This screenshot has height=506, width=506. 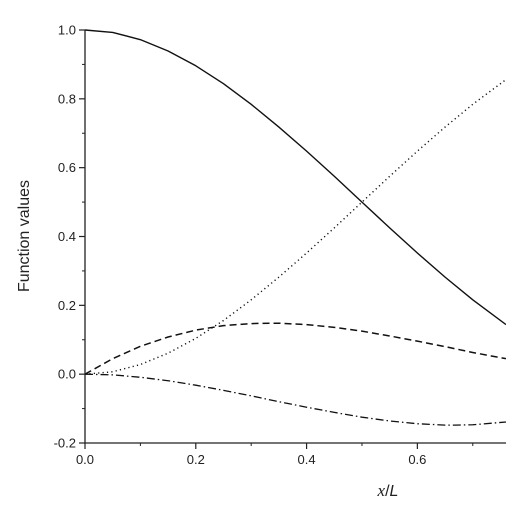 I want to click on x-axis-label-var: x, so click(x=381, y=490).